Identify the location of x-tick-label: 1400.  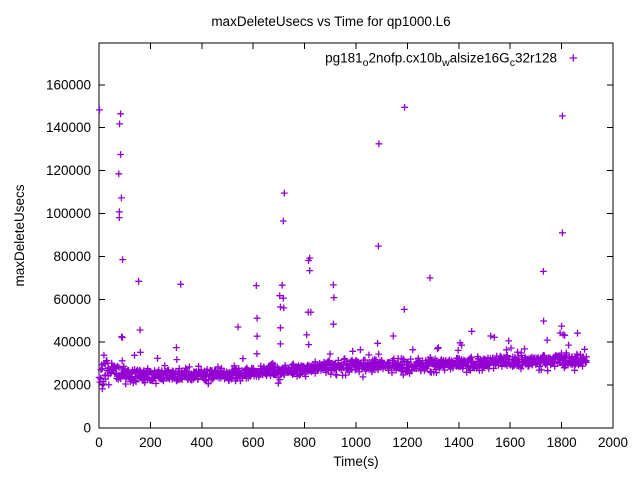
(459, 442).